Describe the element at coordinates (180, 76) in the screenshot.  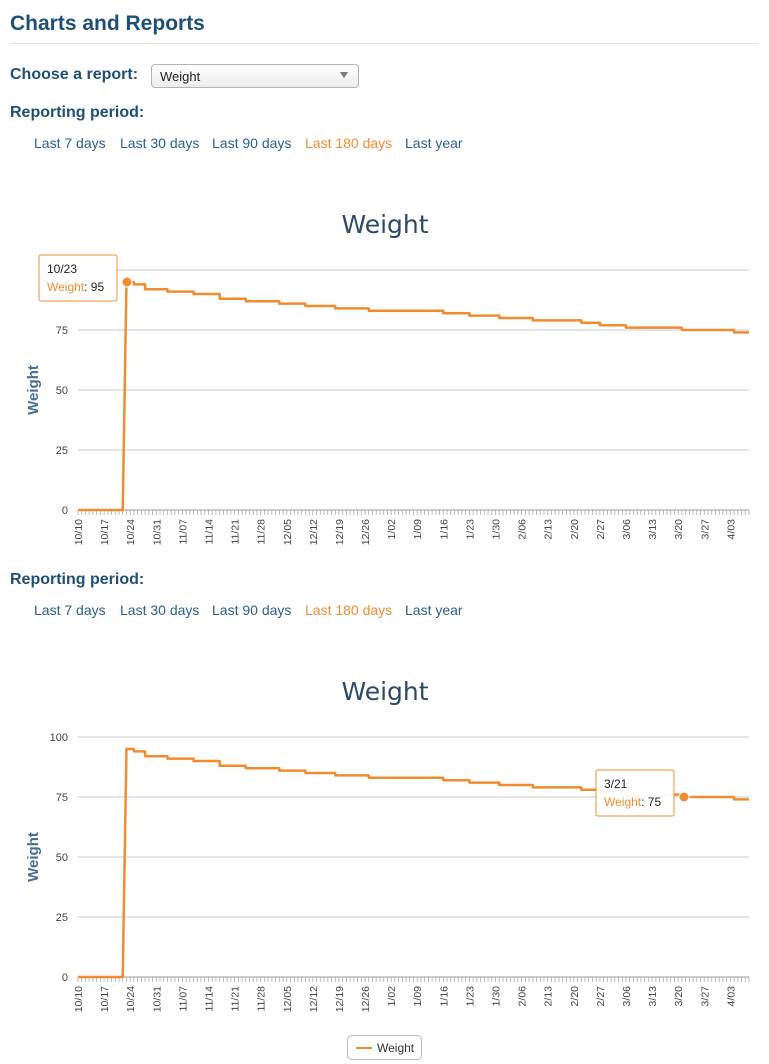
I see `report-select-value: Weight` at that location.